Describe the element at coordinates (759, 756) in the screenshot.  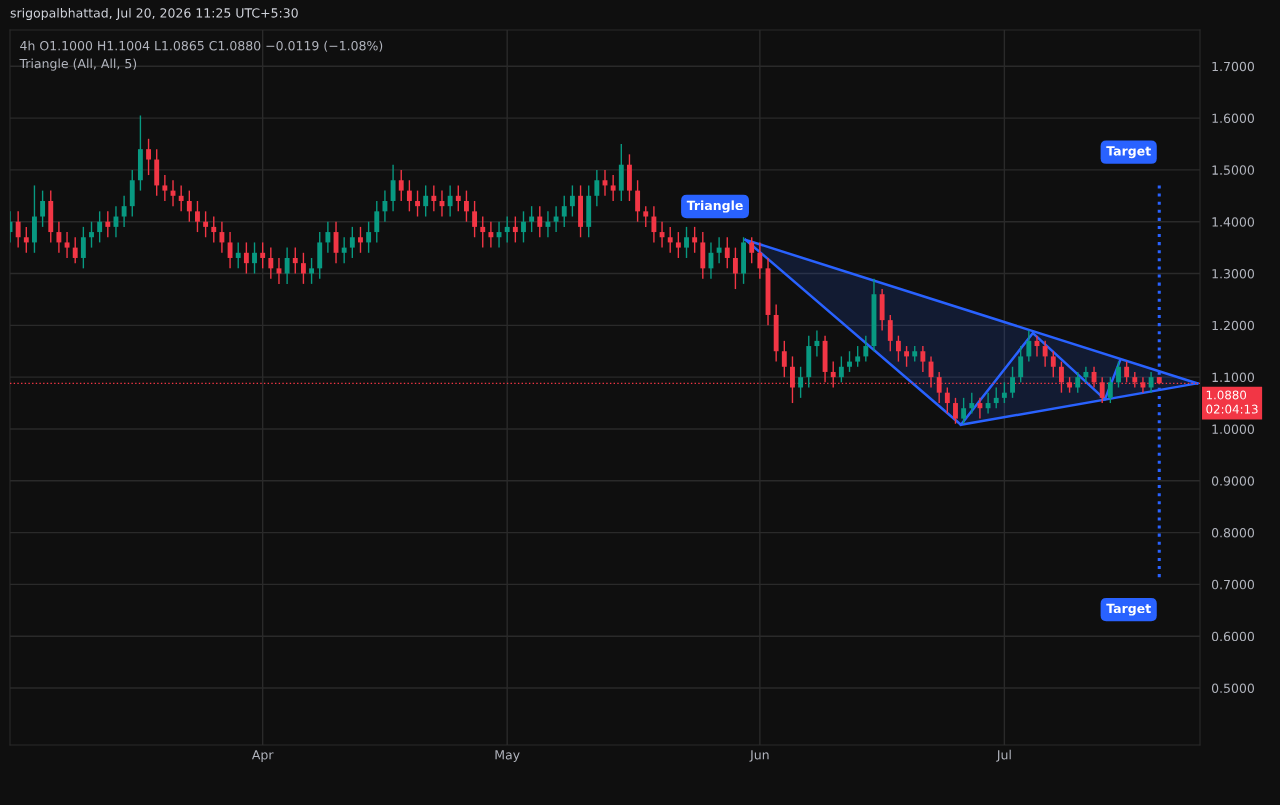
I see `x-tick-label: Jun` at that location.